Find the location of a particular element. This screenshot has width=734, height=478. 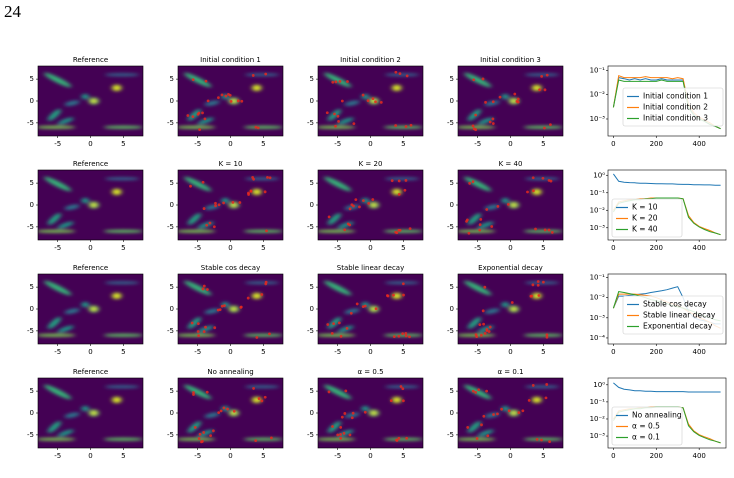

x-tick-label: 200 is located at coordinates (656, 456).